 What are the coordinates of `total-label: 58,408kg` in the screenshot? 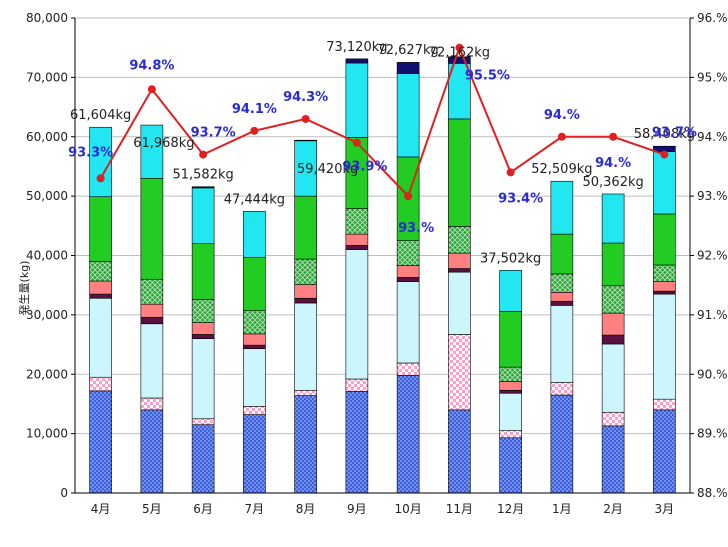 It's located at (664, 134).